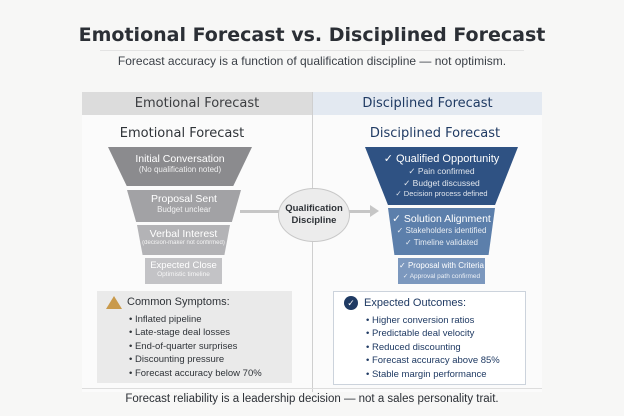  I want to click on left-heading: Emotional Forecast, so click(182, 133).